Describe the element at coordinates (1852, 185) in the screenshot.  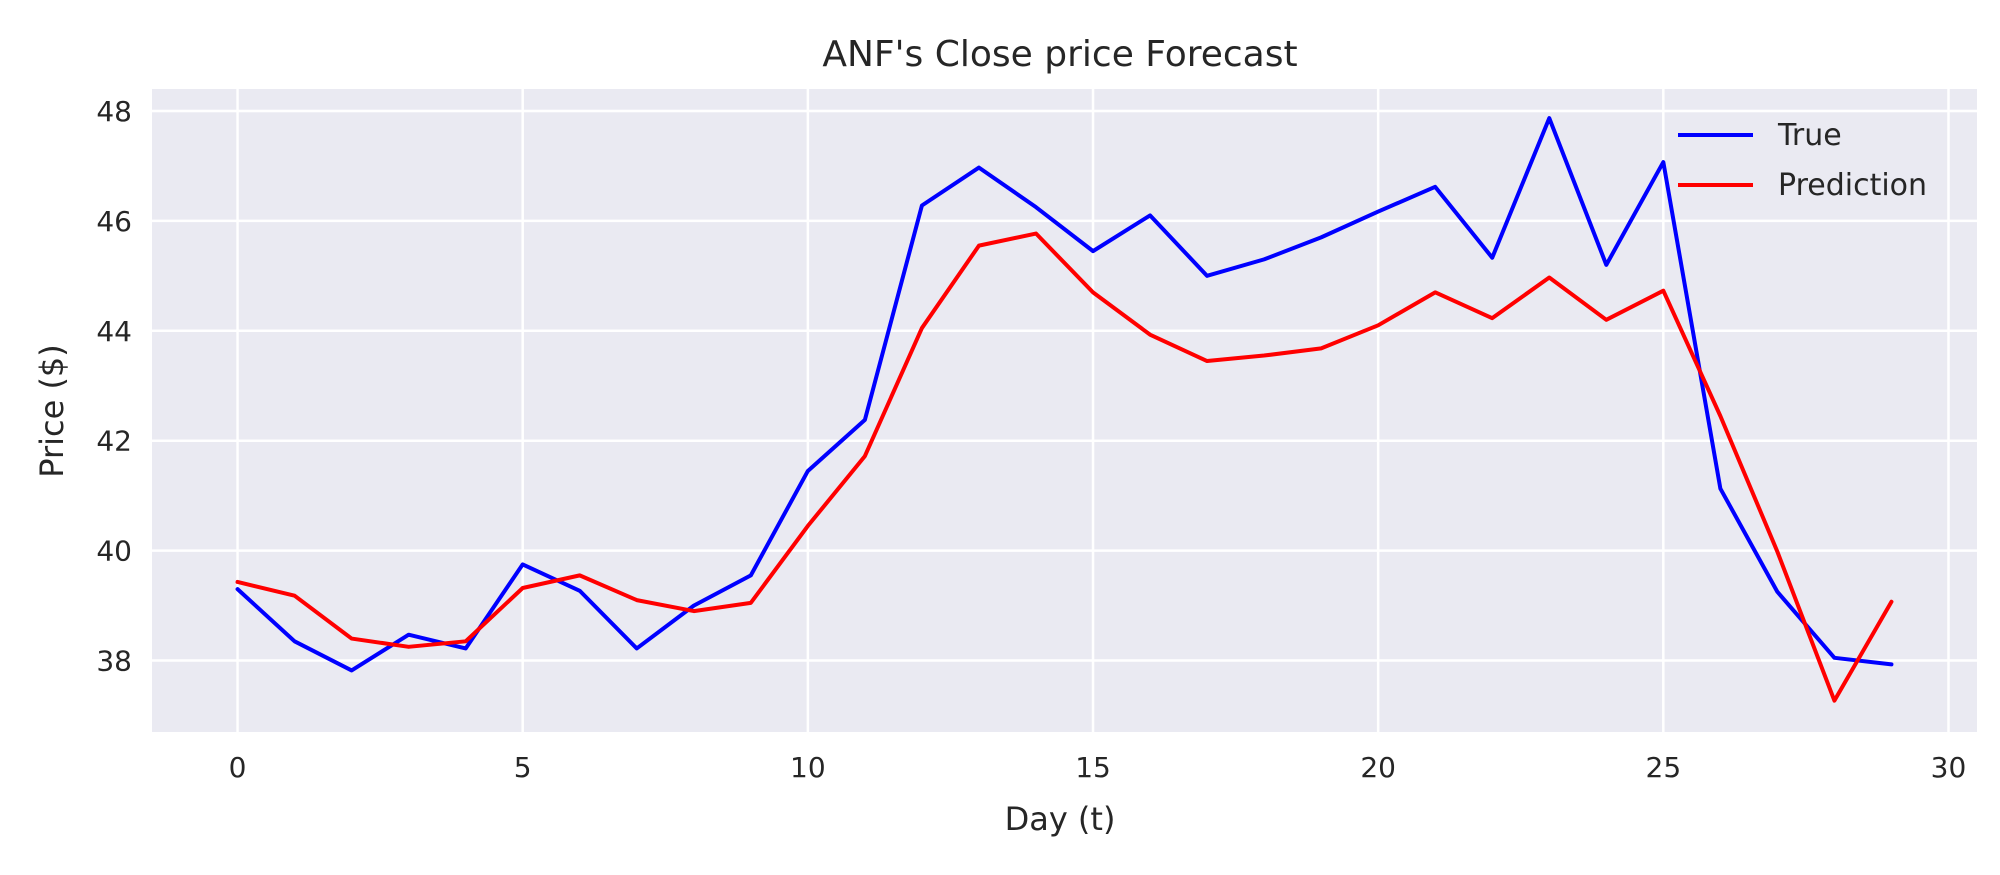
I see `legend-label-prediction: Prediction` at that location.